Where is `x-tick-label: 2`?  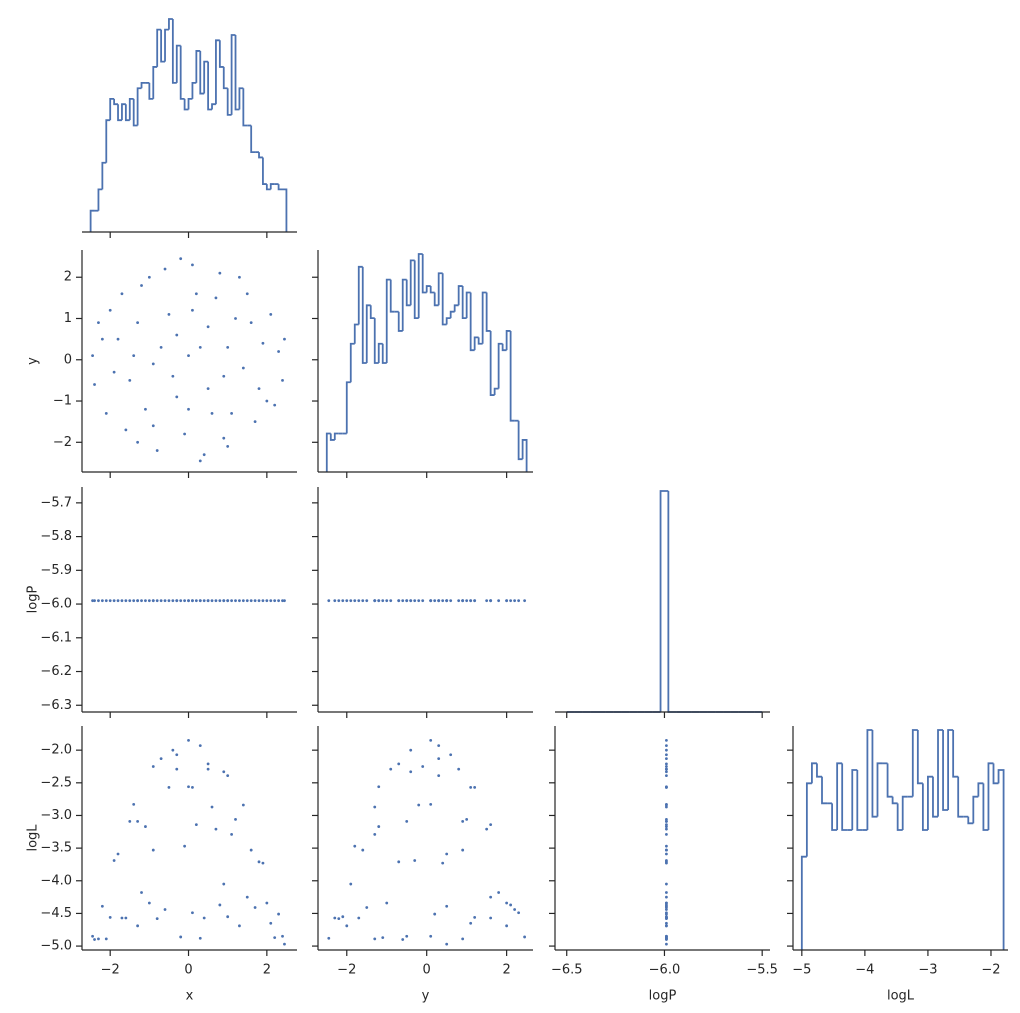 x-tick-label: 2 is located at coordinates (267, 970).